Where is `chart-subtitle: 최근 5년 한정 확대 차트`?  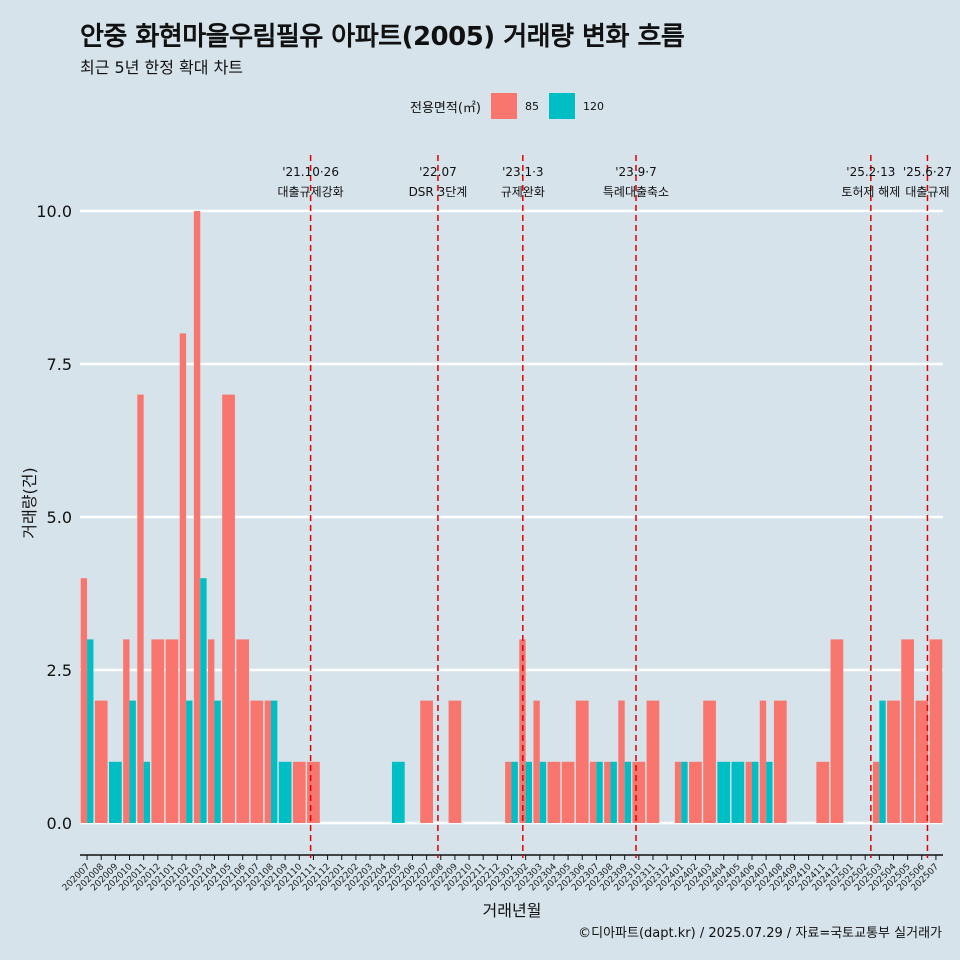
chart-subtitle: 최근 5년 한정 확대 차트 is located at coordinates (162, 67).